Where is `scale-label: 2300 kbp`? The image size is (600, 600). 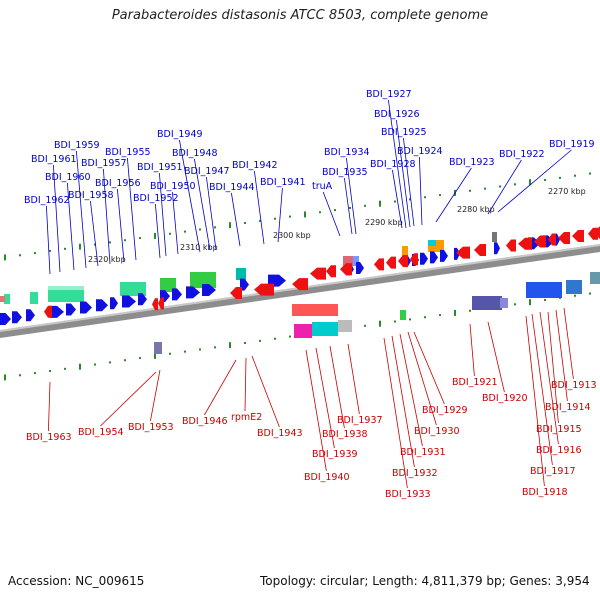
scale-label: 2300 kbp is located at coordinates (292, 235).